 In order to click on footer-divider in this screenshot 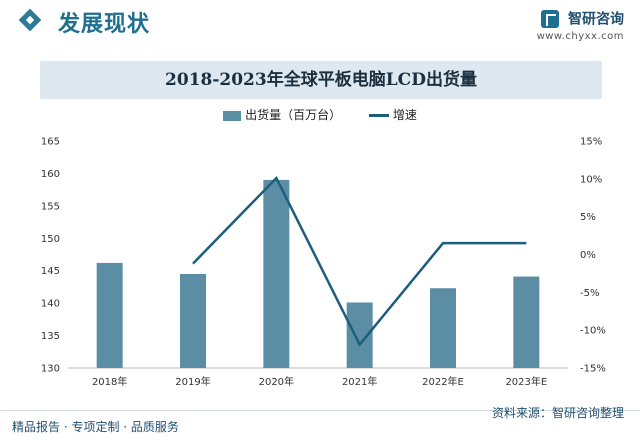, I will do `click(320, 410)`.